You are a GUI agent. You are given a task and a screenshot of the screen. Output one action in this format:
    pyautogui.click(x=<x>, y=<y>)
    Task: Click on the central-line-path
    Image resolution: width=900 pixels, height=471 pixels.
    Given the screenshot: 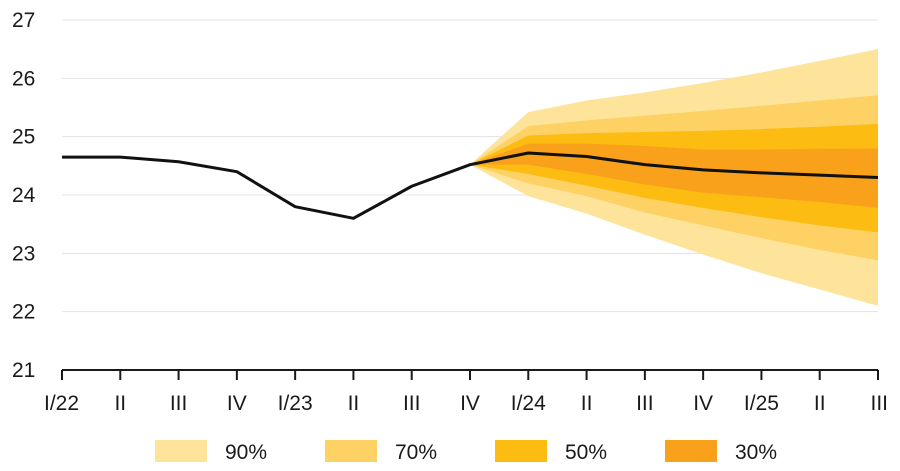 What is the action you would take?
    pyautogui.click(x=470, y=185)
    